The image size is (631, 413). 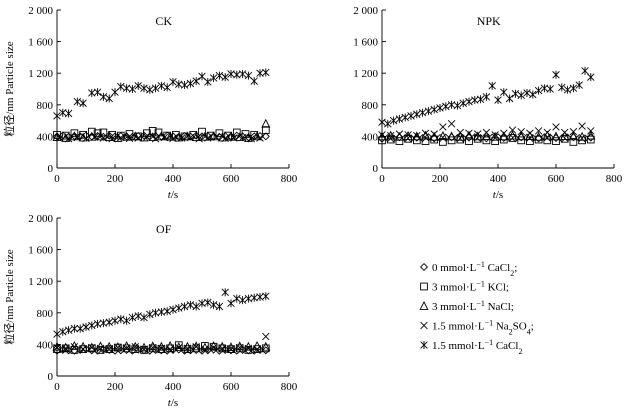 I want to click on chart-title: NPK, so click(x=489, y=21).